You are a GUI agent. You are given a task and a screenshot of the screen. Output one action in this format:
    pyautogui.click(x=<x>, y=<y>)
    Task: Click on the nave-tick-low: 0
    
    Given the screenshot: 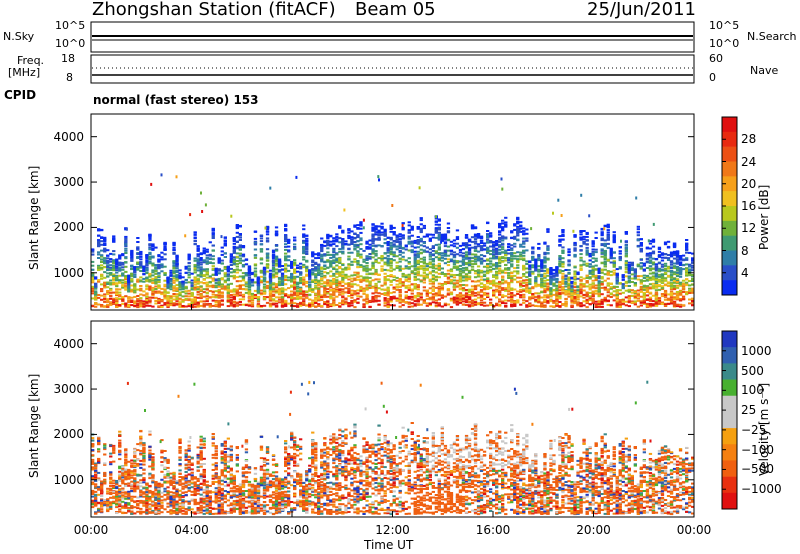 What is the action you would take?
    pyautogui.click(x=712, y=77)
    